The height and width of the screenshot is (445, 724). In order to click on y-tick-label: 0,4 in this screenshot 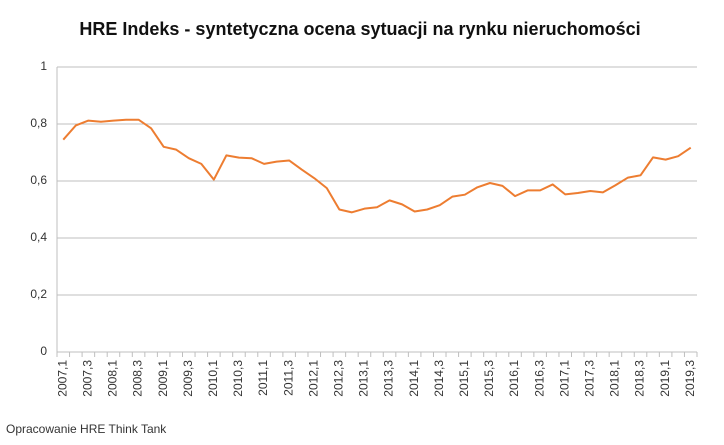, I will do `click(38, 237)`.